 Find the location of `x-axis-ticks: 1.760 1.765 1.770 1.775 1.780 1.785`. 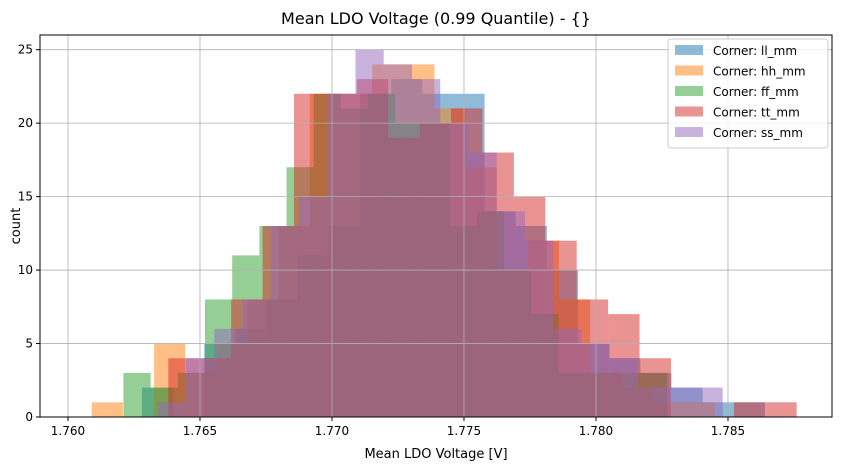

x-axis-ticks: 1.760 1.765 1.770 1.775 1.780 1.785 is located at coordinates (398, 427).